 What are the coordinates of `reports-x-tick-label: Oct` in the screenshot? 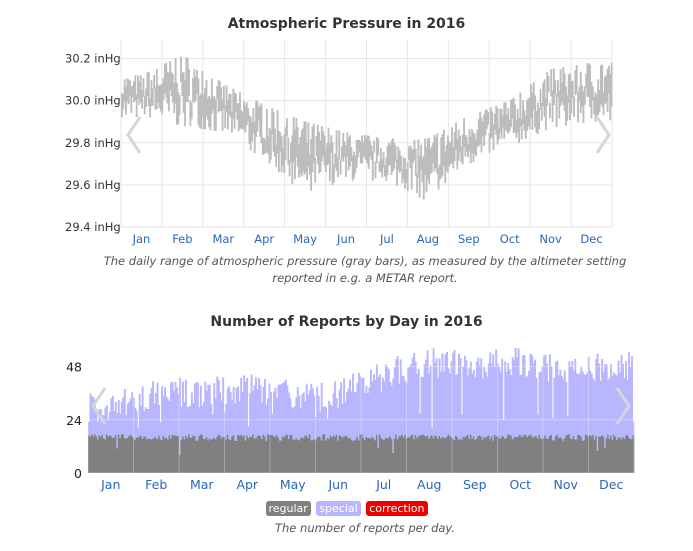 It's located at (520, 484).